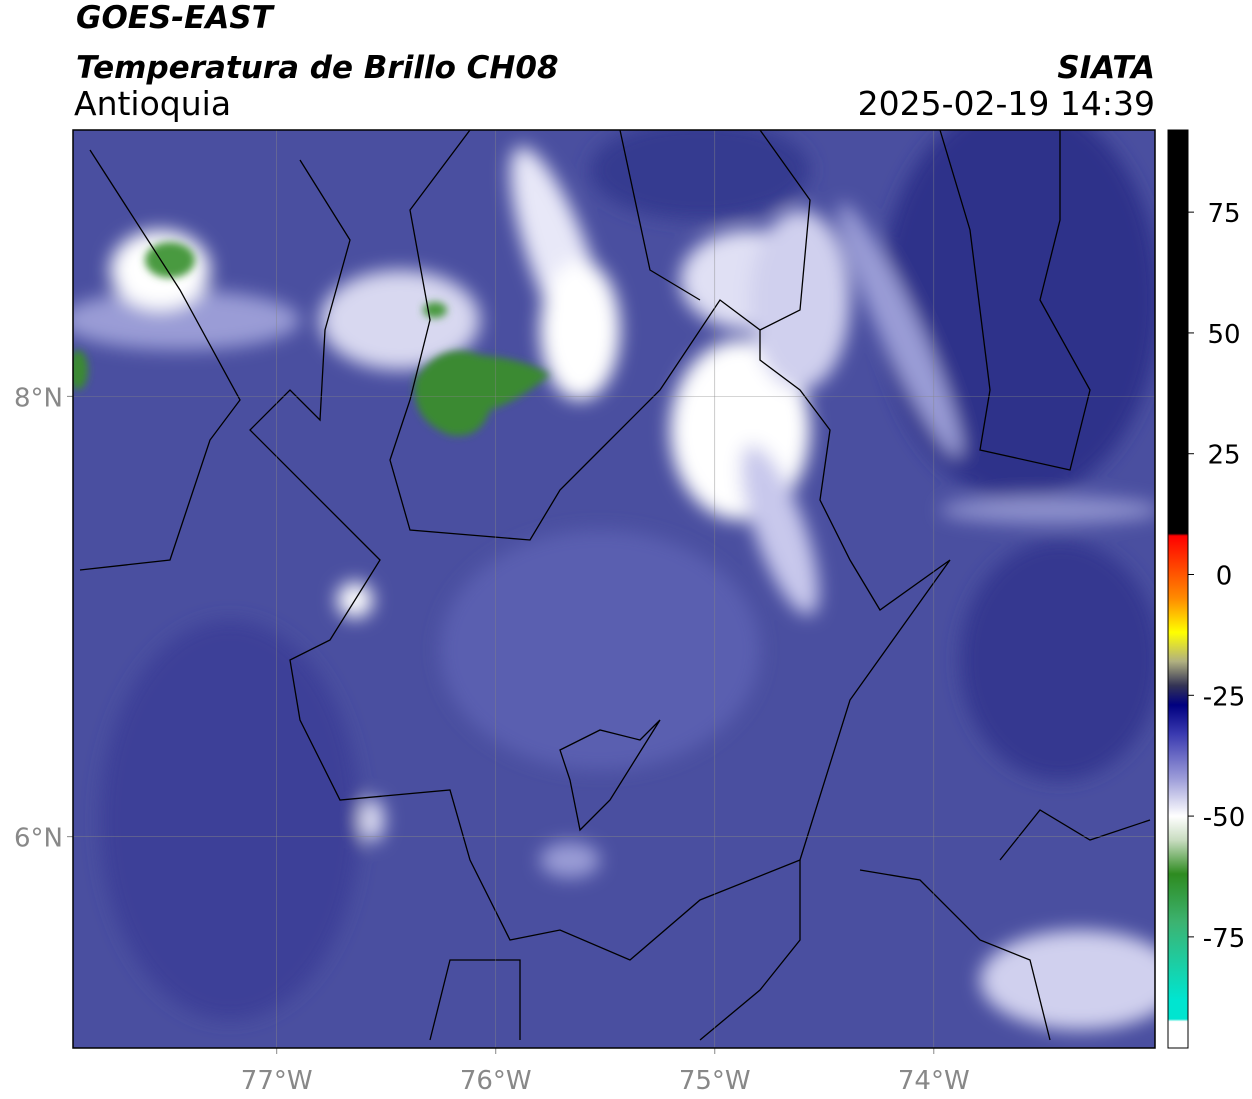 The height and width of the screenshot is (1099, 1252). What do you see at coordinates (1223, 456) in the screenshot?
I see `colorbar-tick-label: 25` at bounding box center [1223, 456].